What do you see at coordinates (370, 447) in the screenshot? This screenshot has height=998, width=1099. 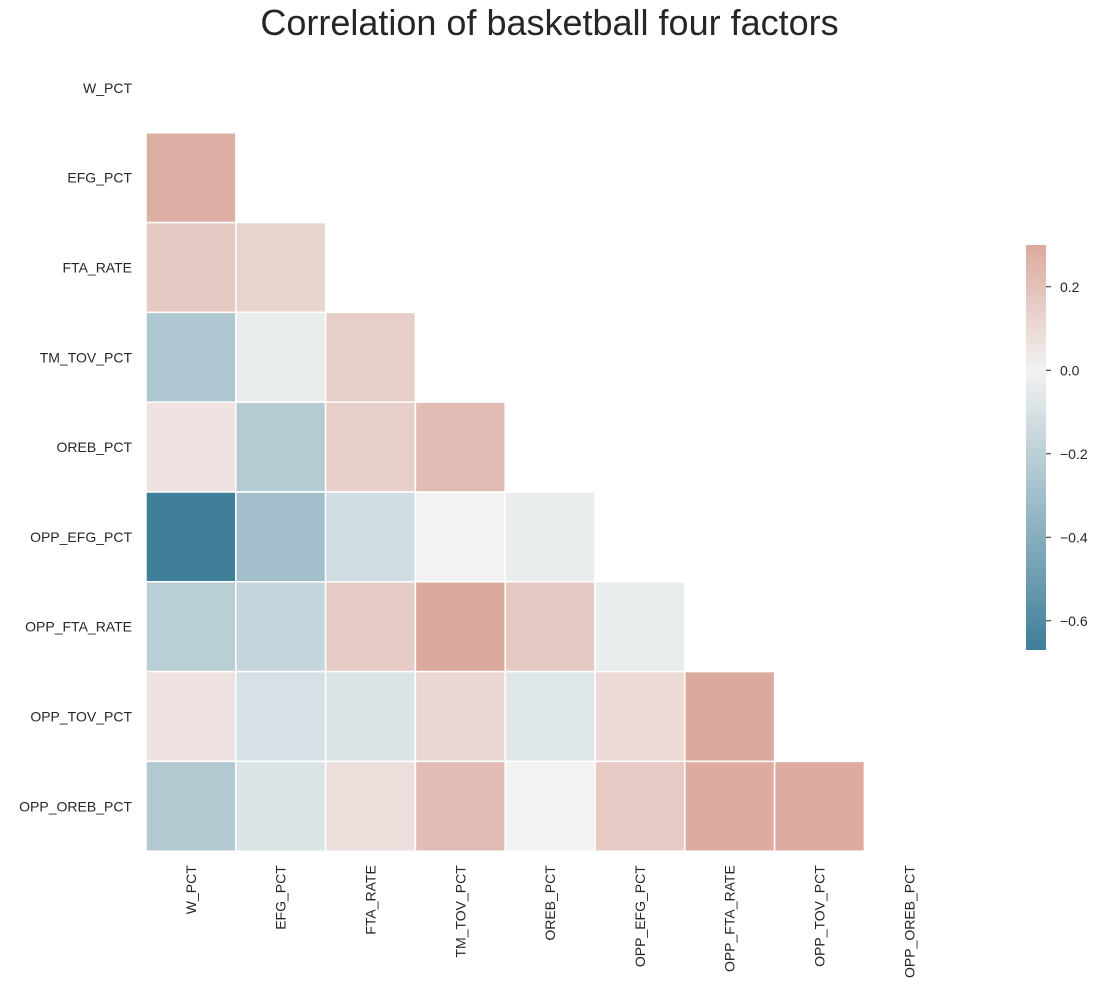 I see `heatmap-cell-oreb_pct-fta_rate` at bounding box center [370, 447].